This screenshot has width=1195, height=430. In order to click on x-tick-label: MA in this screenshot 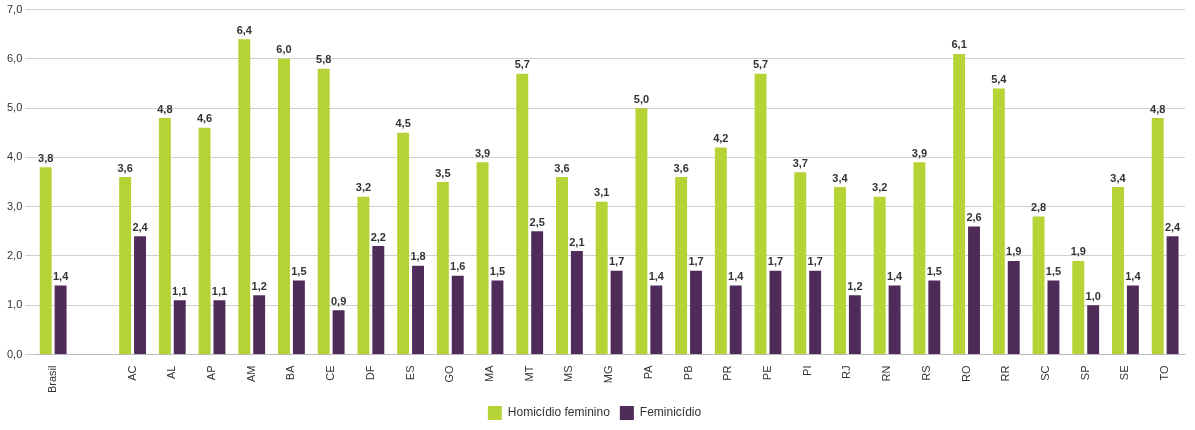, I will do `click(489, 373)`.